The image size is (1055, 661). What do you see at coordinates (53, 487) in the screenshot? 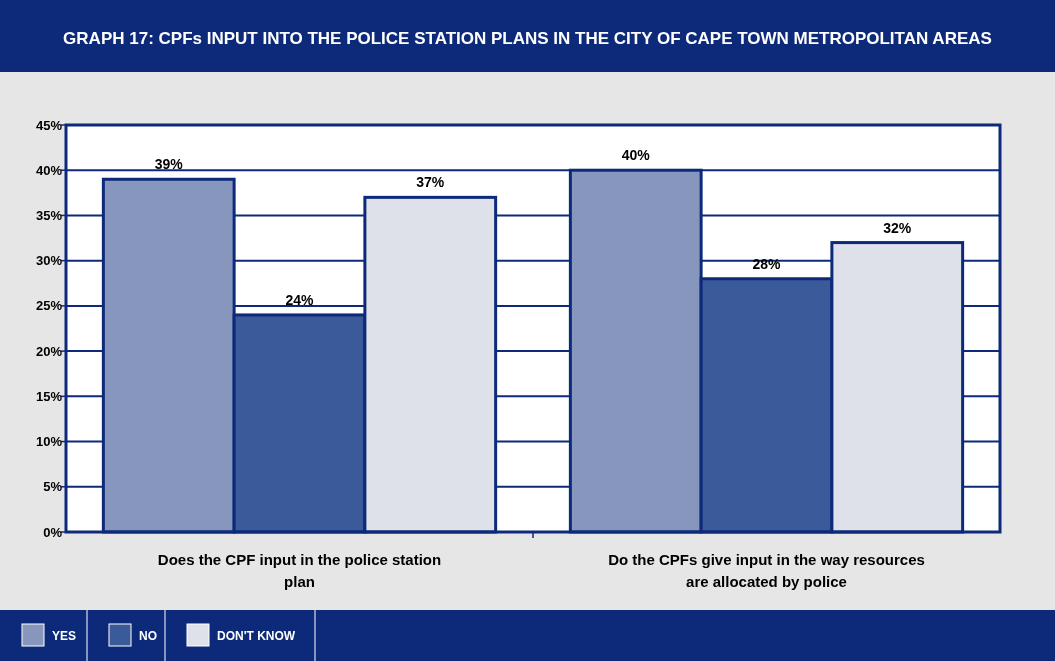
I see `y-tick-label: 5%` at bounding box center [53, 487].